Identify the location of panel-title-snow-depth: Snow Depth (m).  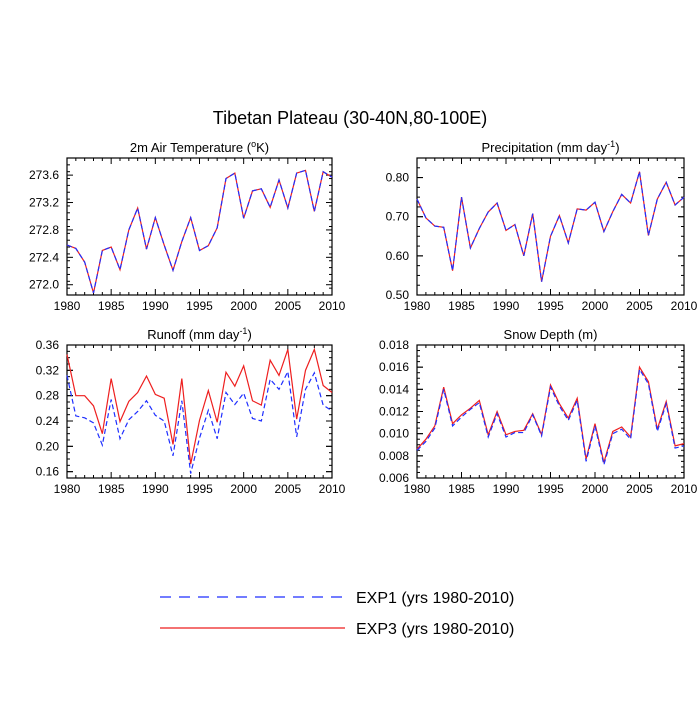
(551, 334).